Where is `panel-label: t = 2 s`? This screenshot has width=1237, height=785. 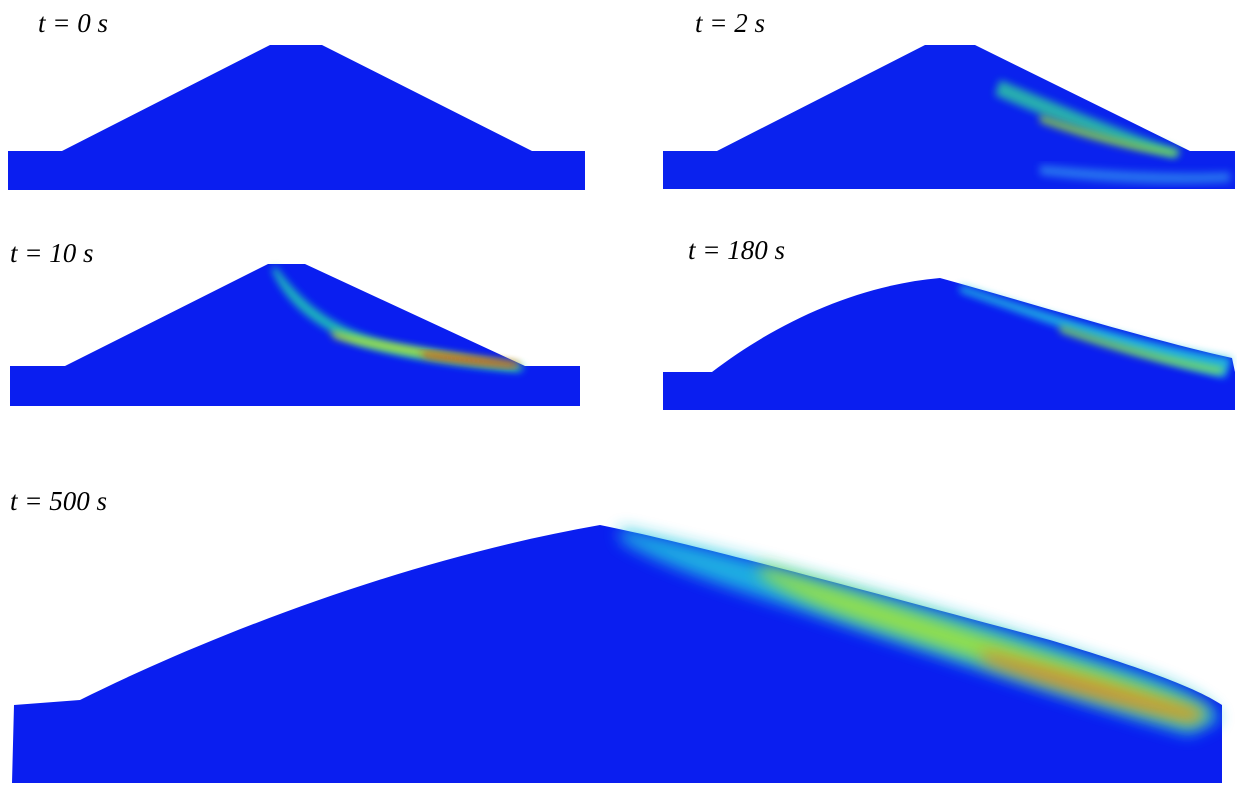 panel-label: t = 2 s is located at coordinates (730, 23).